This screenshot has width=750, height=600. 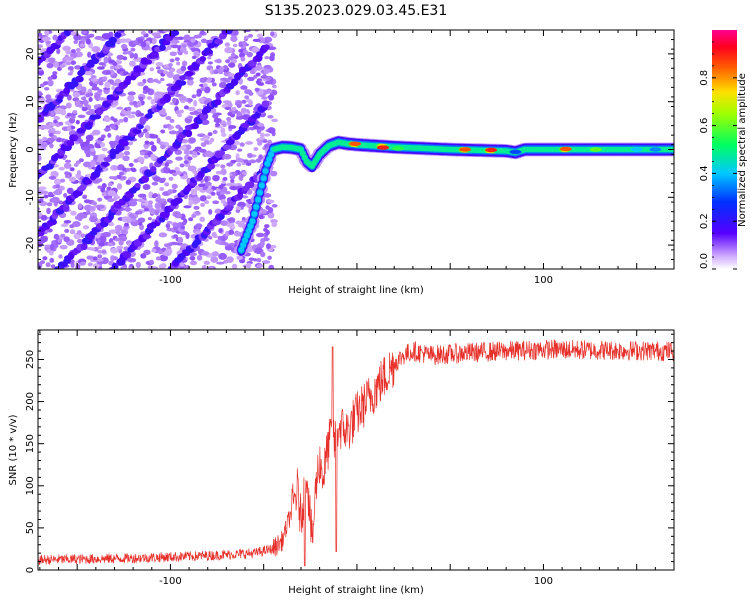 I want to click on spectrogram-y-tick-label: 20, so click(x=30, y=54).